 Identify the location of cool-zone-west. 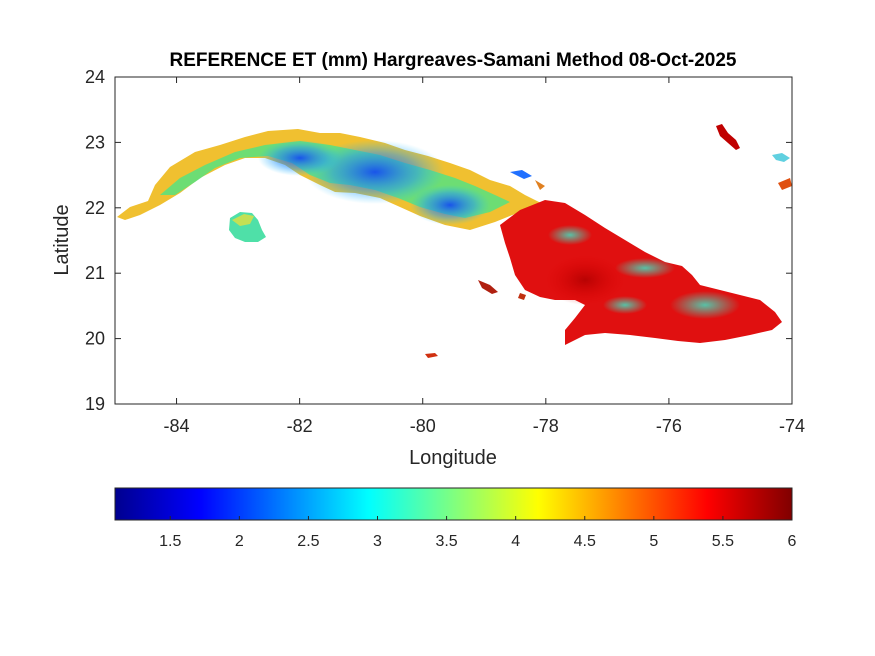
(300, 158).